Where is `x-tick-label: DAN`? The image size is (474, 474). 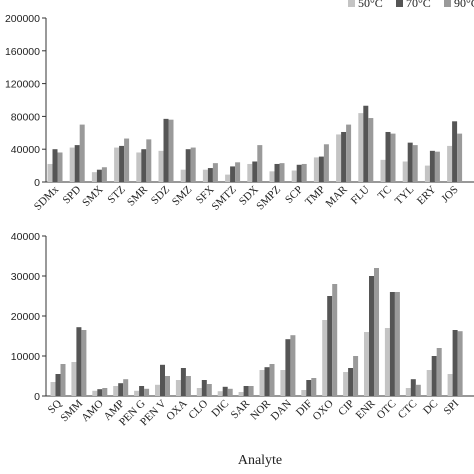 x-tick-label: DAN is located at coordinates (281, 410).